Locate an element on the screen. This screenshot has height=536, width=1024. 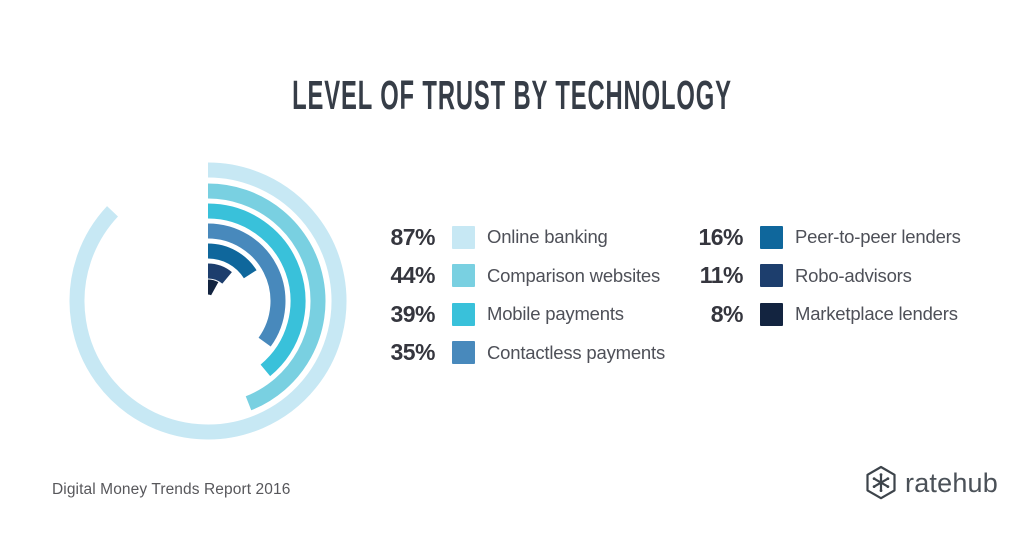
legend-value: 87% is located at coordinates (412, 236).